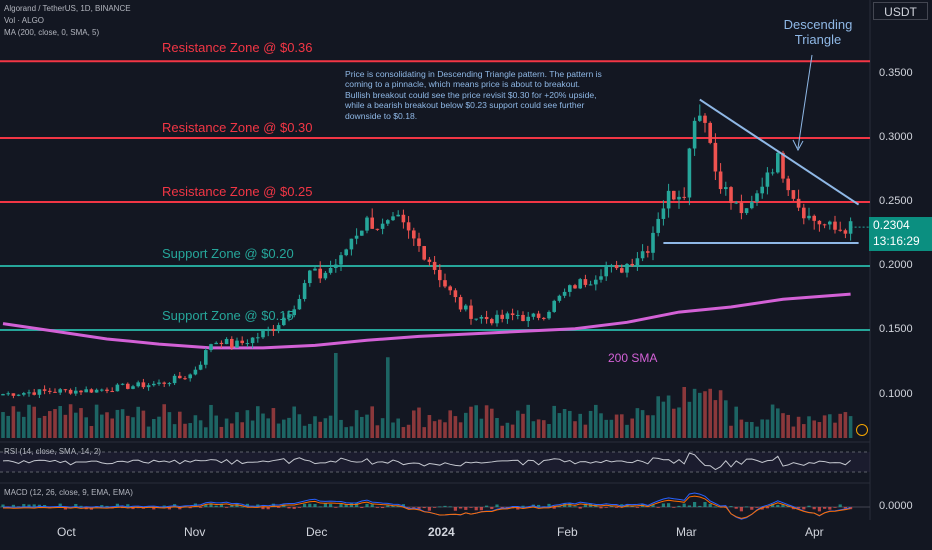 Image resolution: width=932 pixels, height=550 pixels. Describe the element at coordinates (862, 430) in the screenshot. I see `clock-icon` at that location.